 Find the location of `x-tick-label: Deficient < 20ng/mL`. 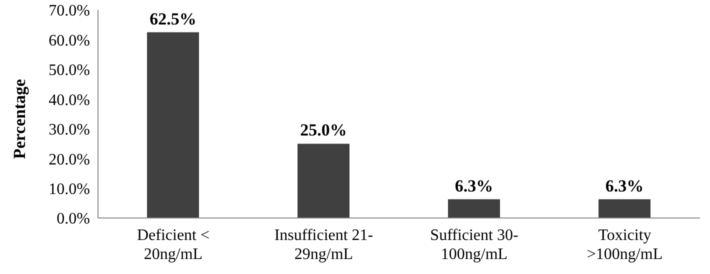

x-tick-label: Deficient < 20ng/mL is located at coordinates (173, 245).